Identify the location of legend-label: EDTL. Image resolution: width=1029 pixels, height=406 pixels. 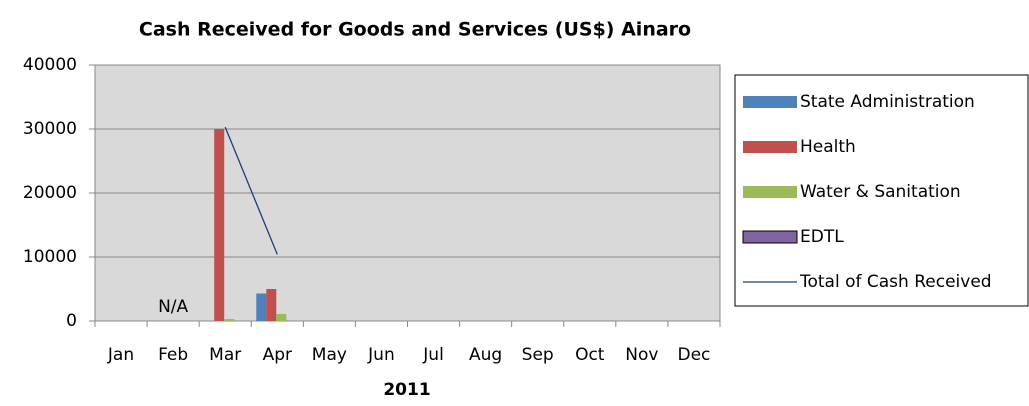
(822, 237).